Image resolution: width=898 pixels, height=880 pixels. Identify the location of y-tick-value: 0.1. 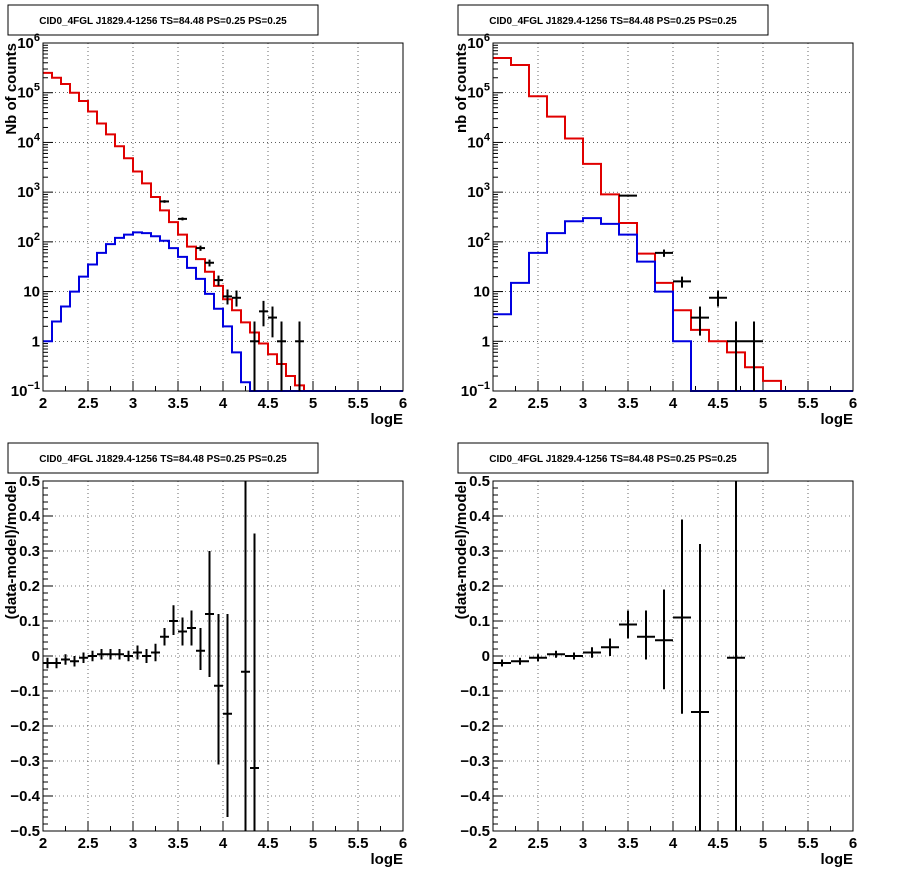
(29, 621).